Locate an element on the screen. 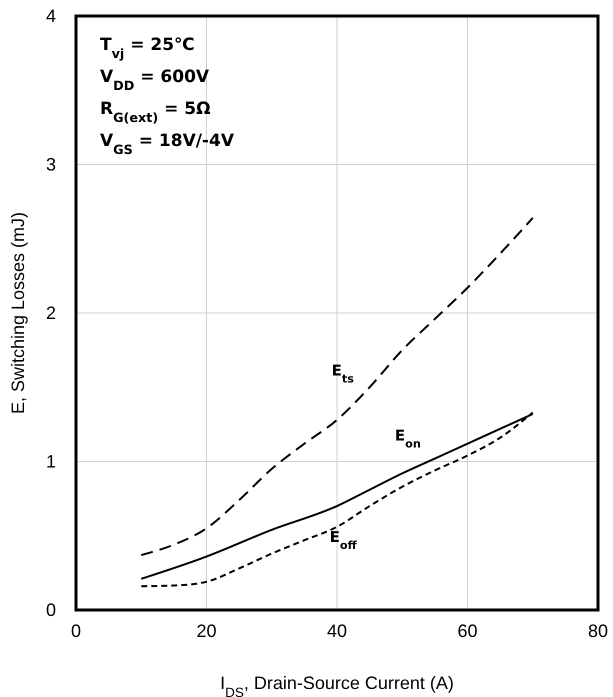 This screenshot has height=697, width=613. y-tick-label: 0 is located at coordinates (51, 610).